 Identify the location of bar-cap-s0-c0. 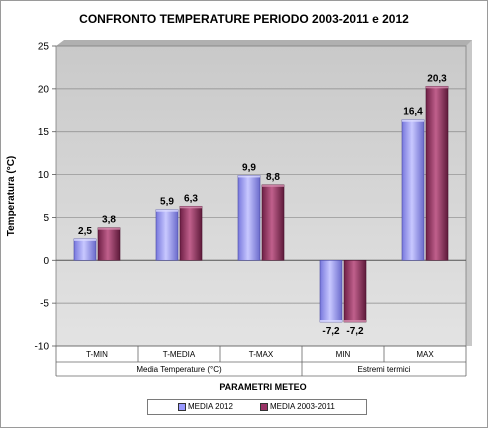
(85, 239).